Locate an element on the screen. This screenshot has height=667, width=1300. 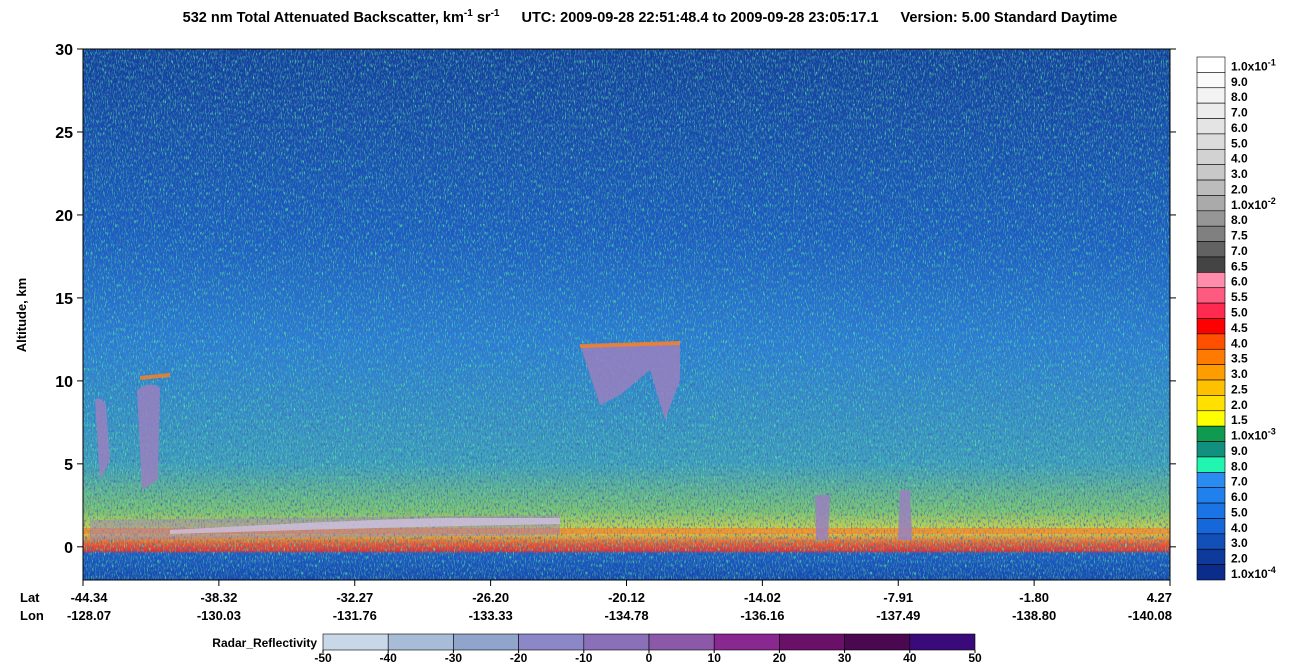
x-tick-label: -26.20 is located at coordinates (490, 597).